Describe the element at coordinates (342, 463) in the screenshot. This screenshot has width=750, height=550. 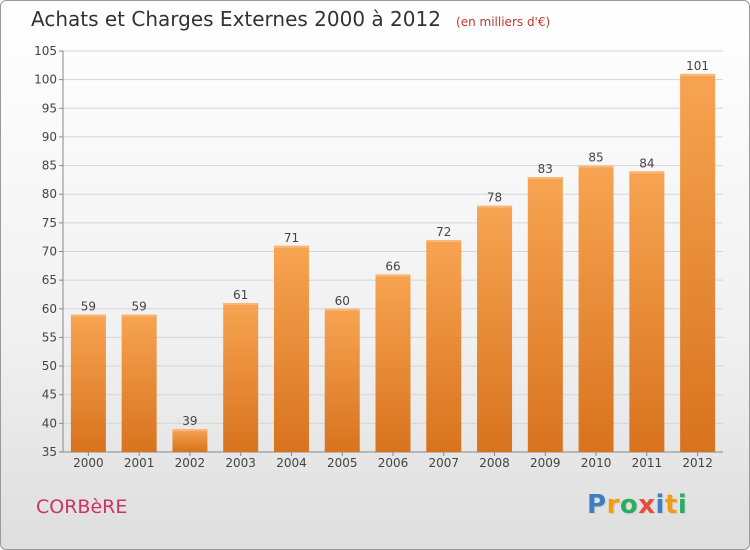
I see `x-tick-label: 2005` at that location.